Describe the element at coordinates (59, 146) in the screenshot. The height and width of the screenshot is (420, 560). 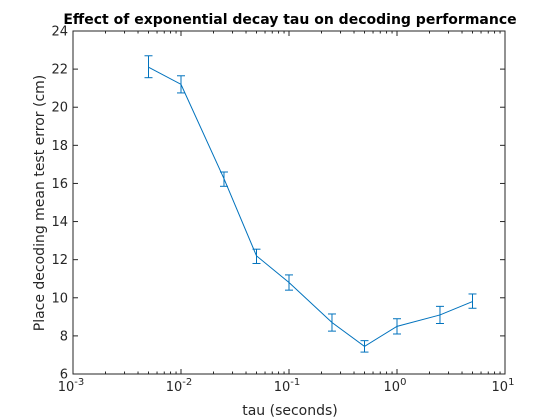
I see `y-tick-label: 18` at that location.